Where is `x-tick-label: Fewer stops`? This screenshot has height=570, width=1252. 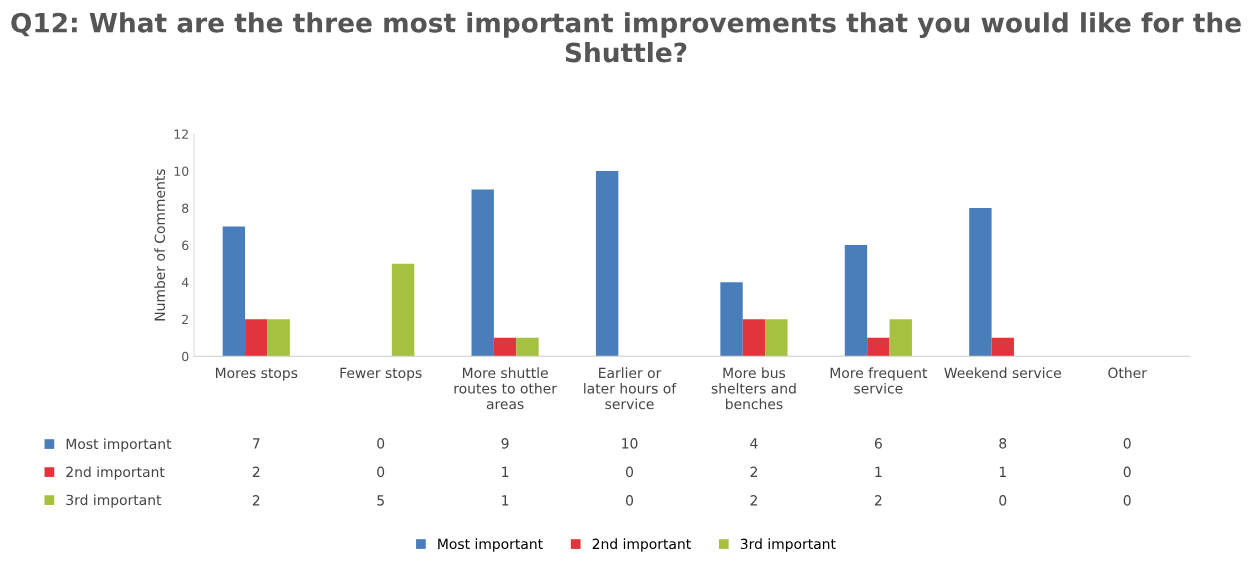
x-tick-label: Fewer stops is located at coordinates (381, 374).